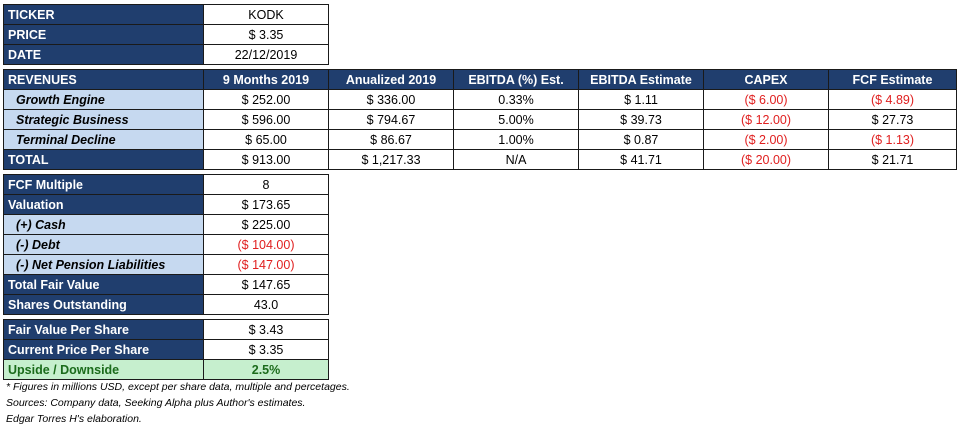 This screenshot has height=428, width=959. I want to click on cell-9-months: $ 65.00, so click(266, 139).